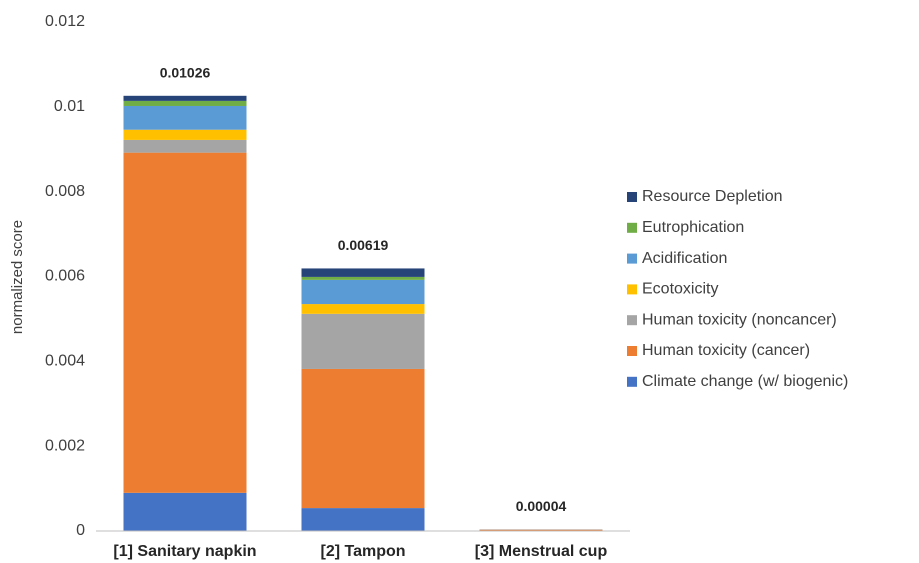 This screenshot has height=563, width=919. What do you see at coordinates (65, 21) in the screenshot?
I see `y-tick-label: 0.012` at bounding box center [65, 21].